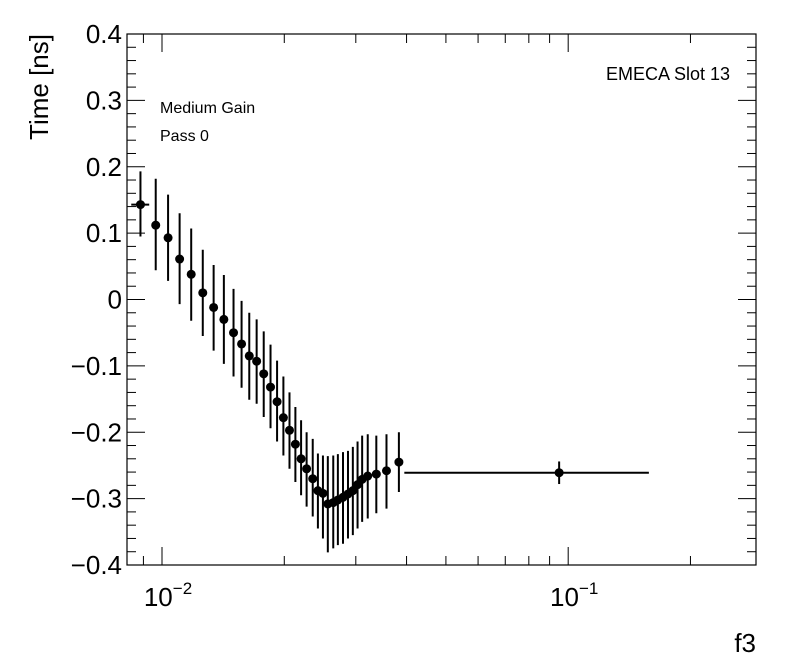 The width and height of the screenshot is (796, 672). What do you see at coordinates (96, 299) in the screenshot?
I see `y-tick-labels: 0.4 0.3 0.2 0.1 0 −0.1 −0.2 −0.3 −0.4` at bounding box center [96, 299].